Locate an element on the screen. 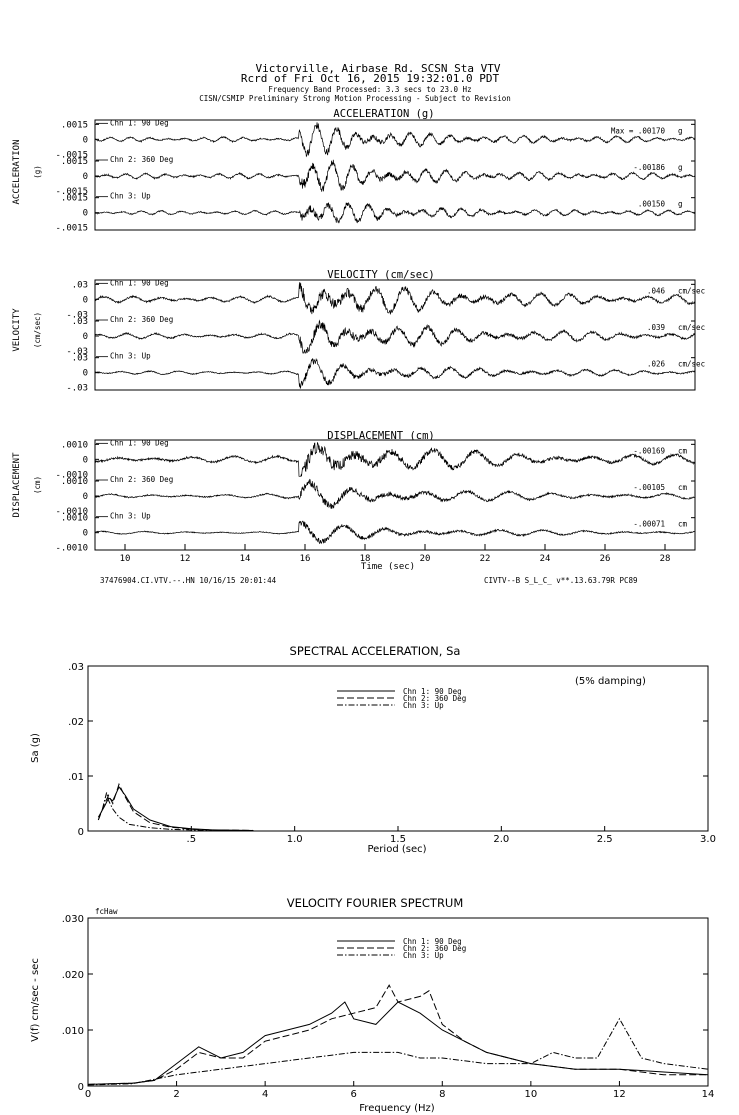  sa-frame is located at coordinates (398, 748).